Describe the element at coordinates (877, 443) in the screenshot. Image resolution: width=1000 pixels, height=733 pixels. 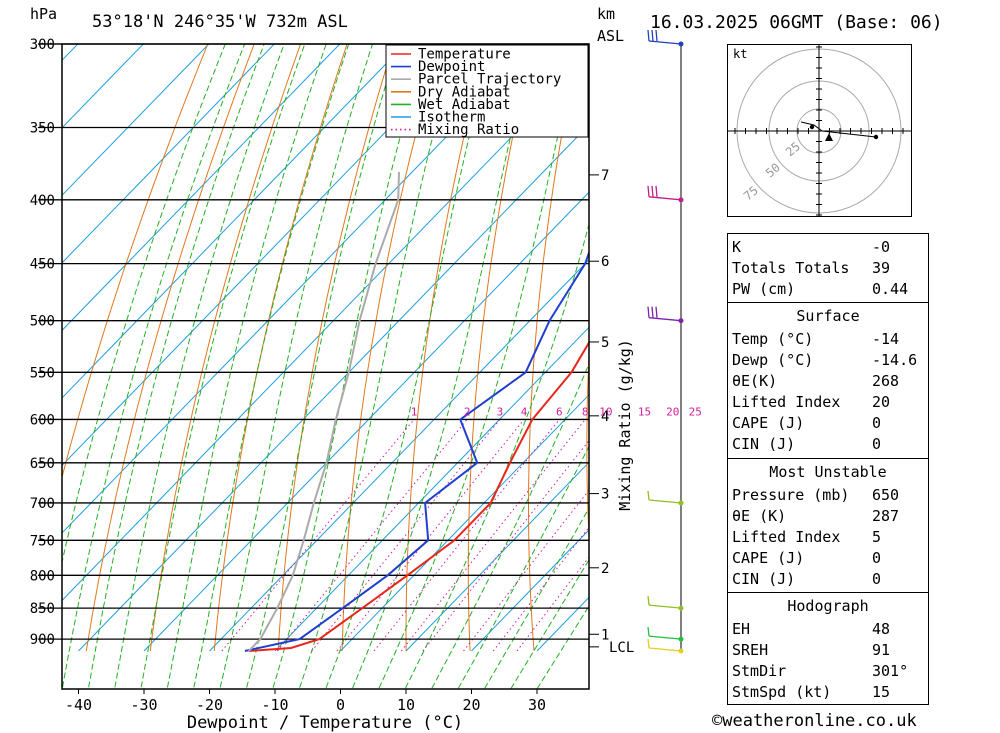
I see `index-value: 0` at that location.